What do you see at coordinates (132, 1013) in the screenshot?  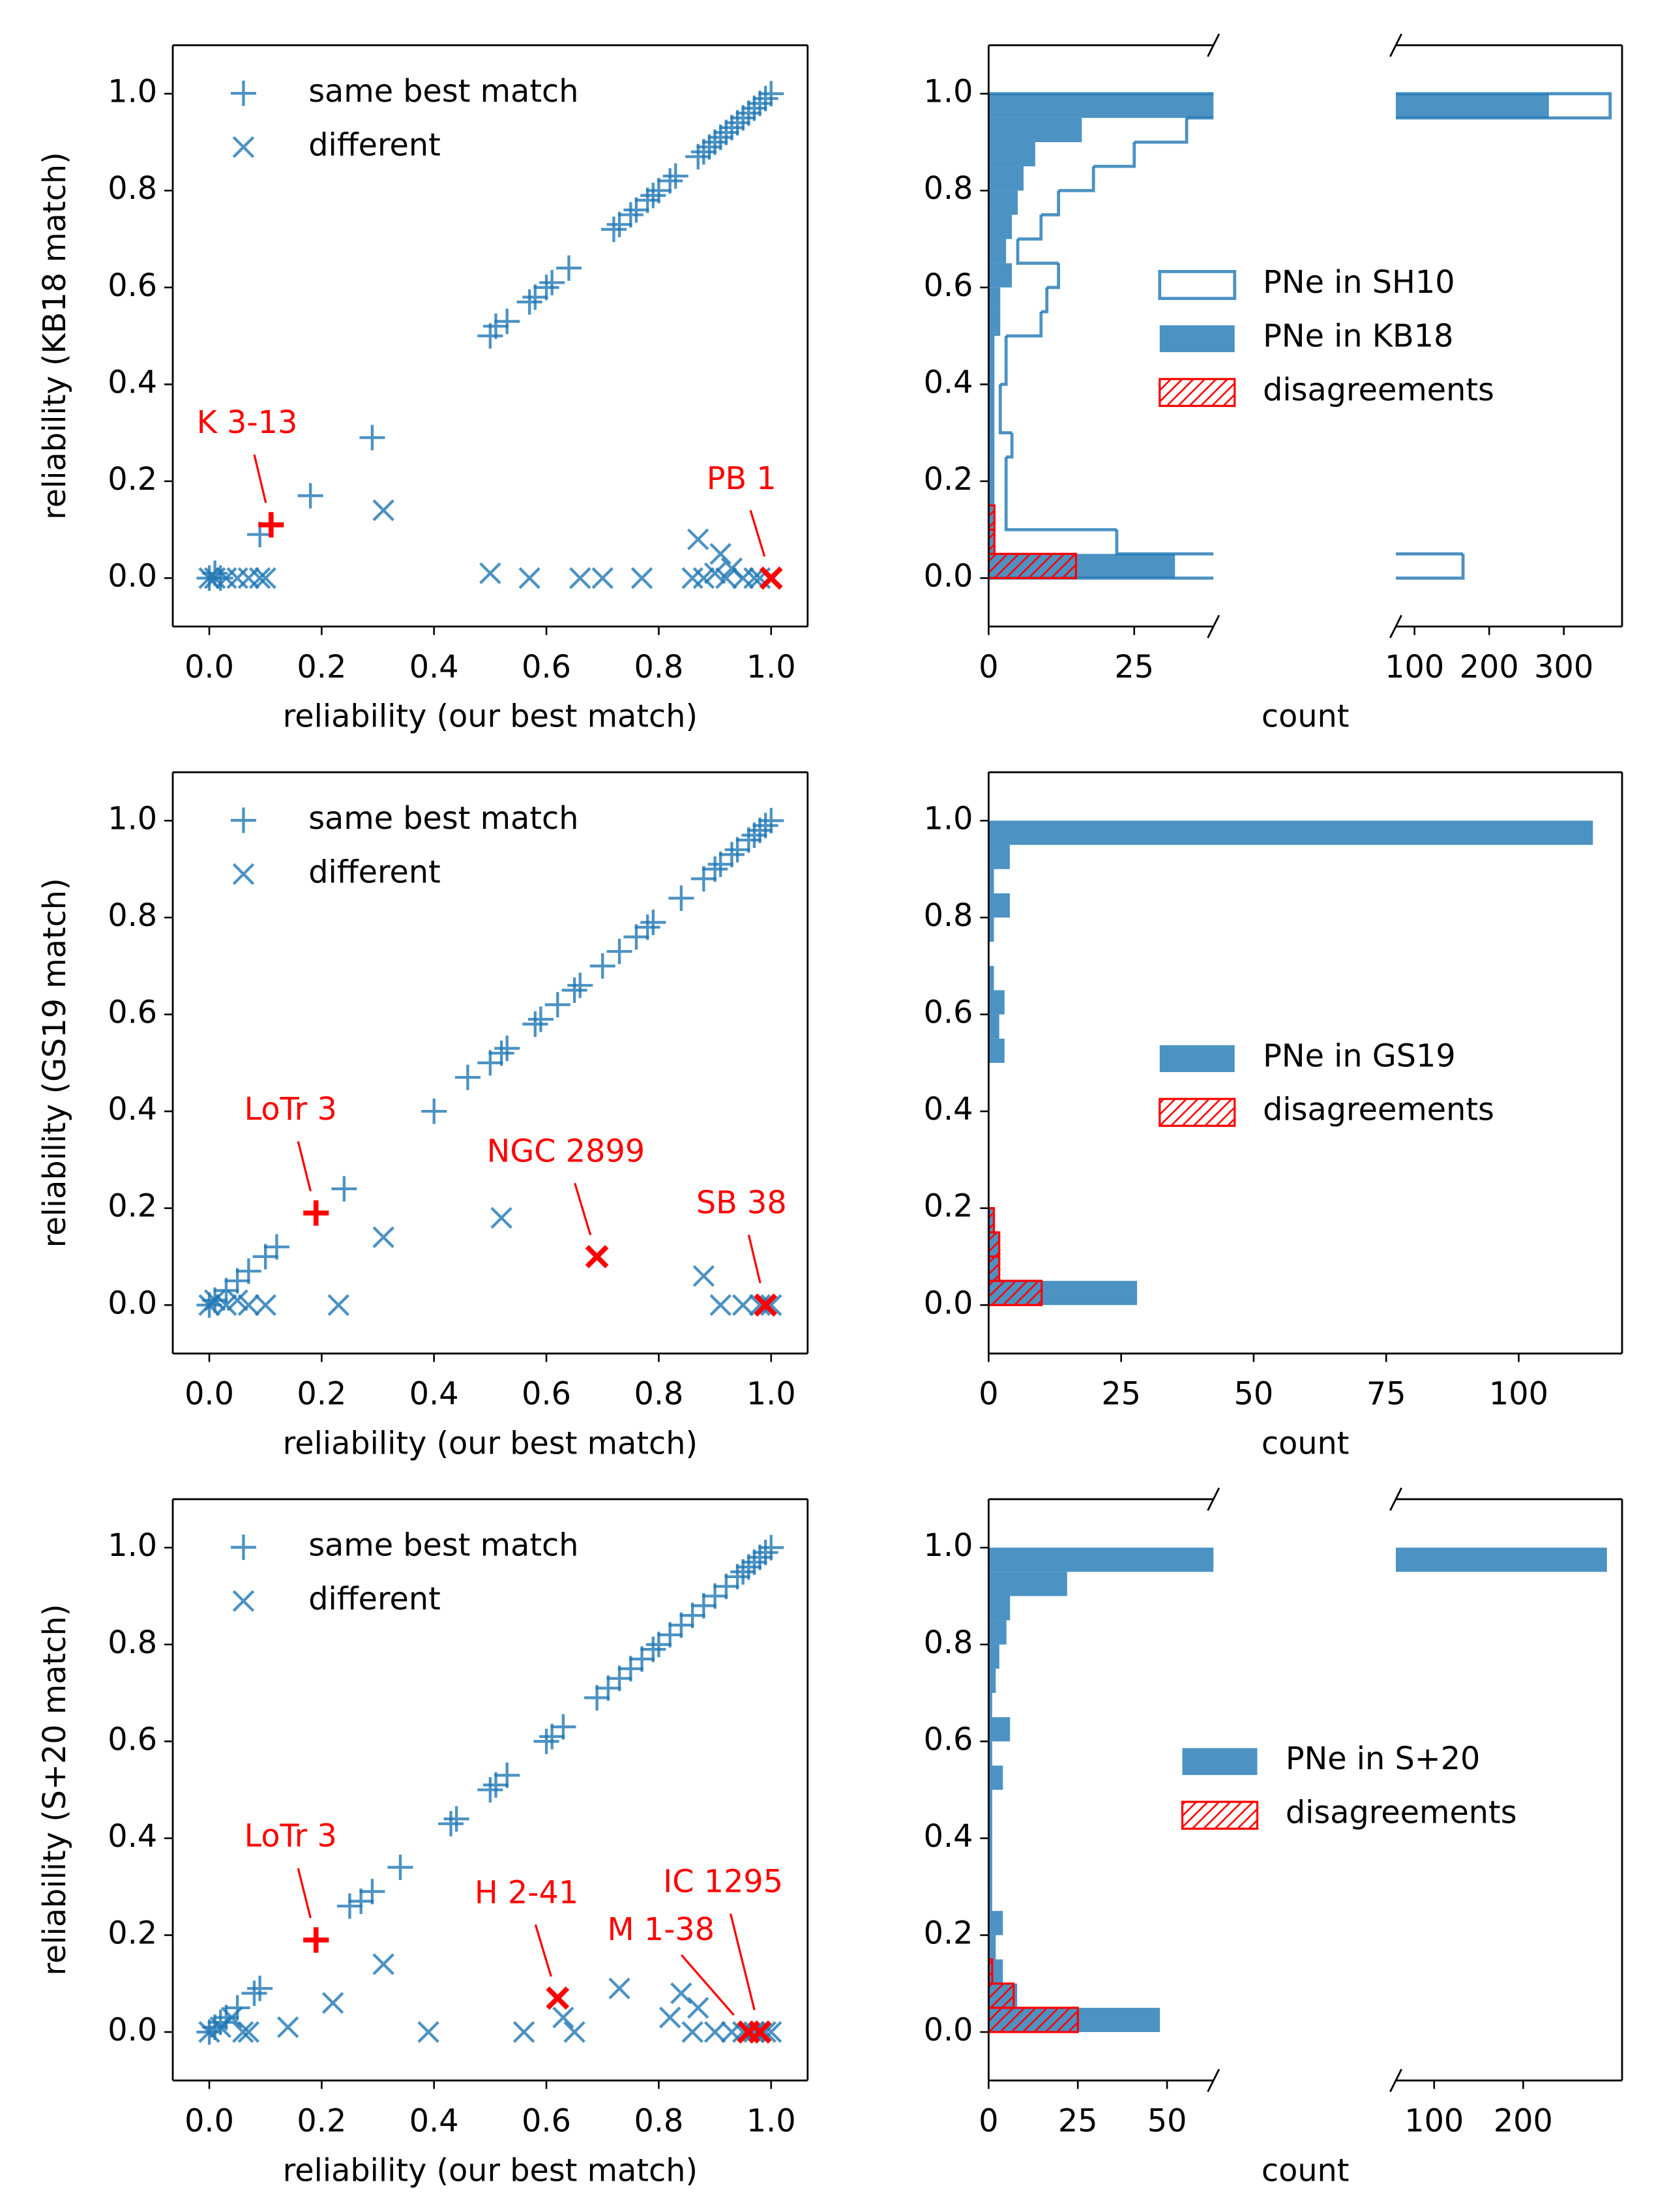 I see `y-tick-label: 0.6` at bounding box center [132, 1013].